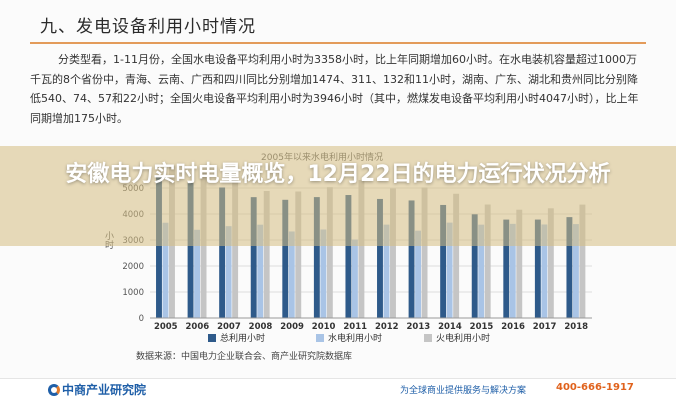 This screenshot has height=401, width=676. Describe the element at coordinates (387, 327) in the screenshot. I see `x-tick-label: 2012` at that location.